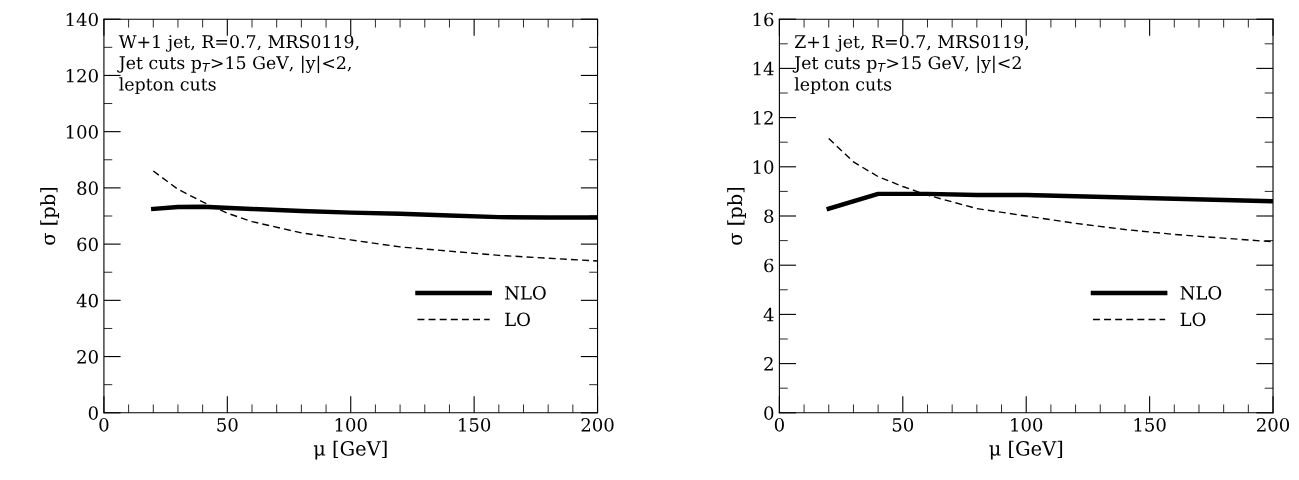 This screenshot has width=1299, height=480. Describe the element at coordinates (82, 19) in the screenshot. I see `y-tick-label: 140` at that location.